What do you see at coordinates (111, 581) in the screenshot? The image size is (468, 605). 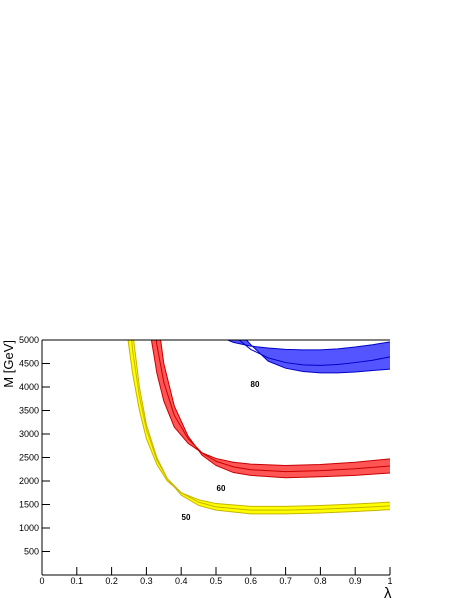 I see `x-tick-label: 0.2` at bounding box center [111, 581].